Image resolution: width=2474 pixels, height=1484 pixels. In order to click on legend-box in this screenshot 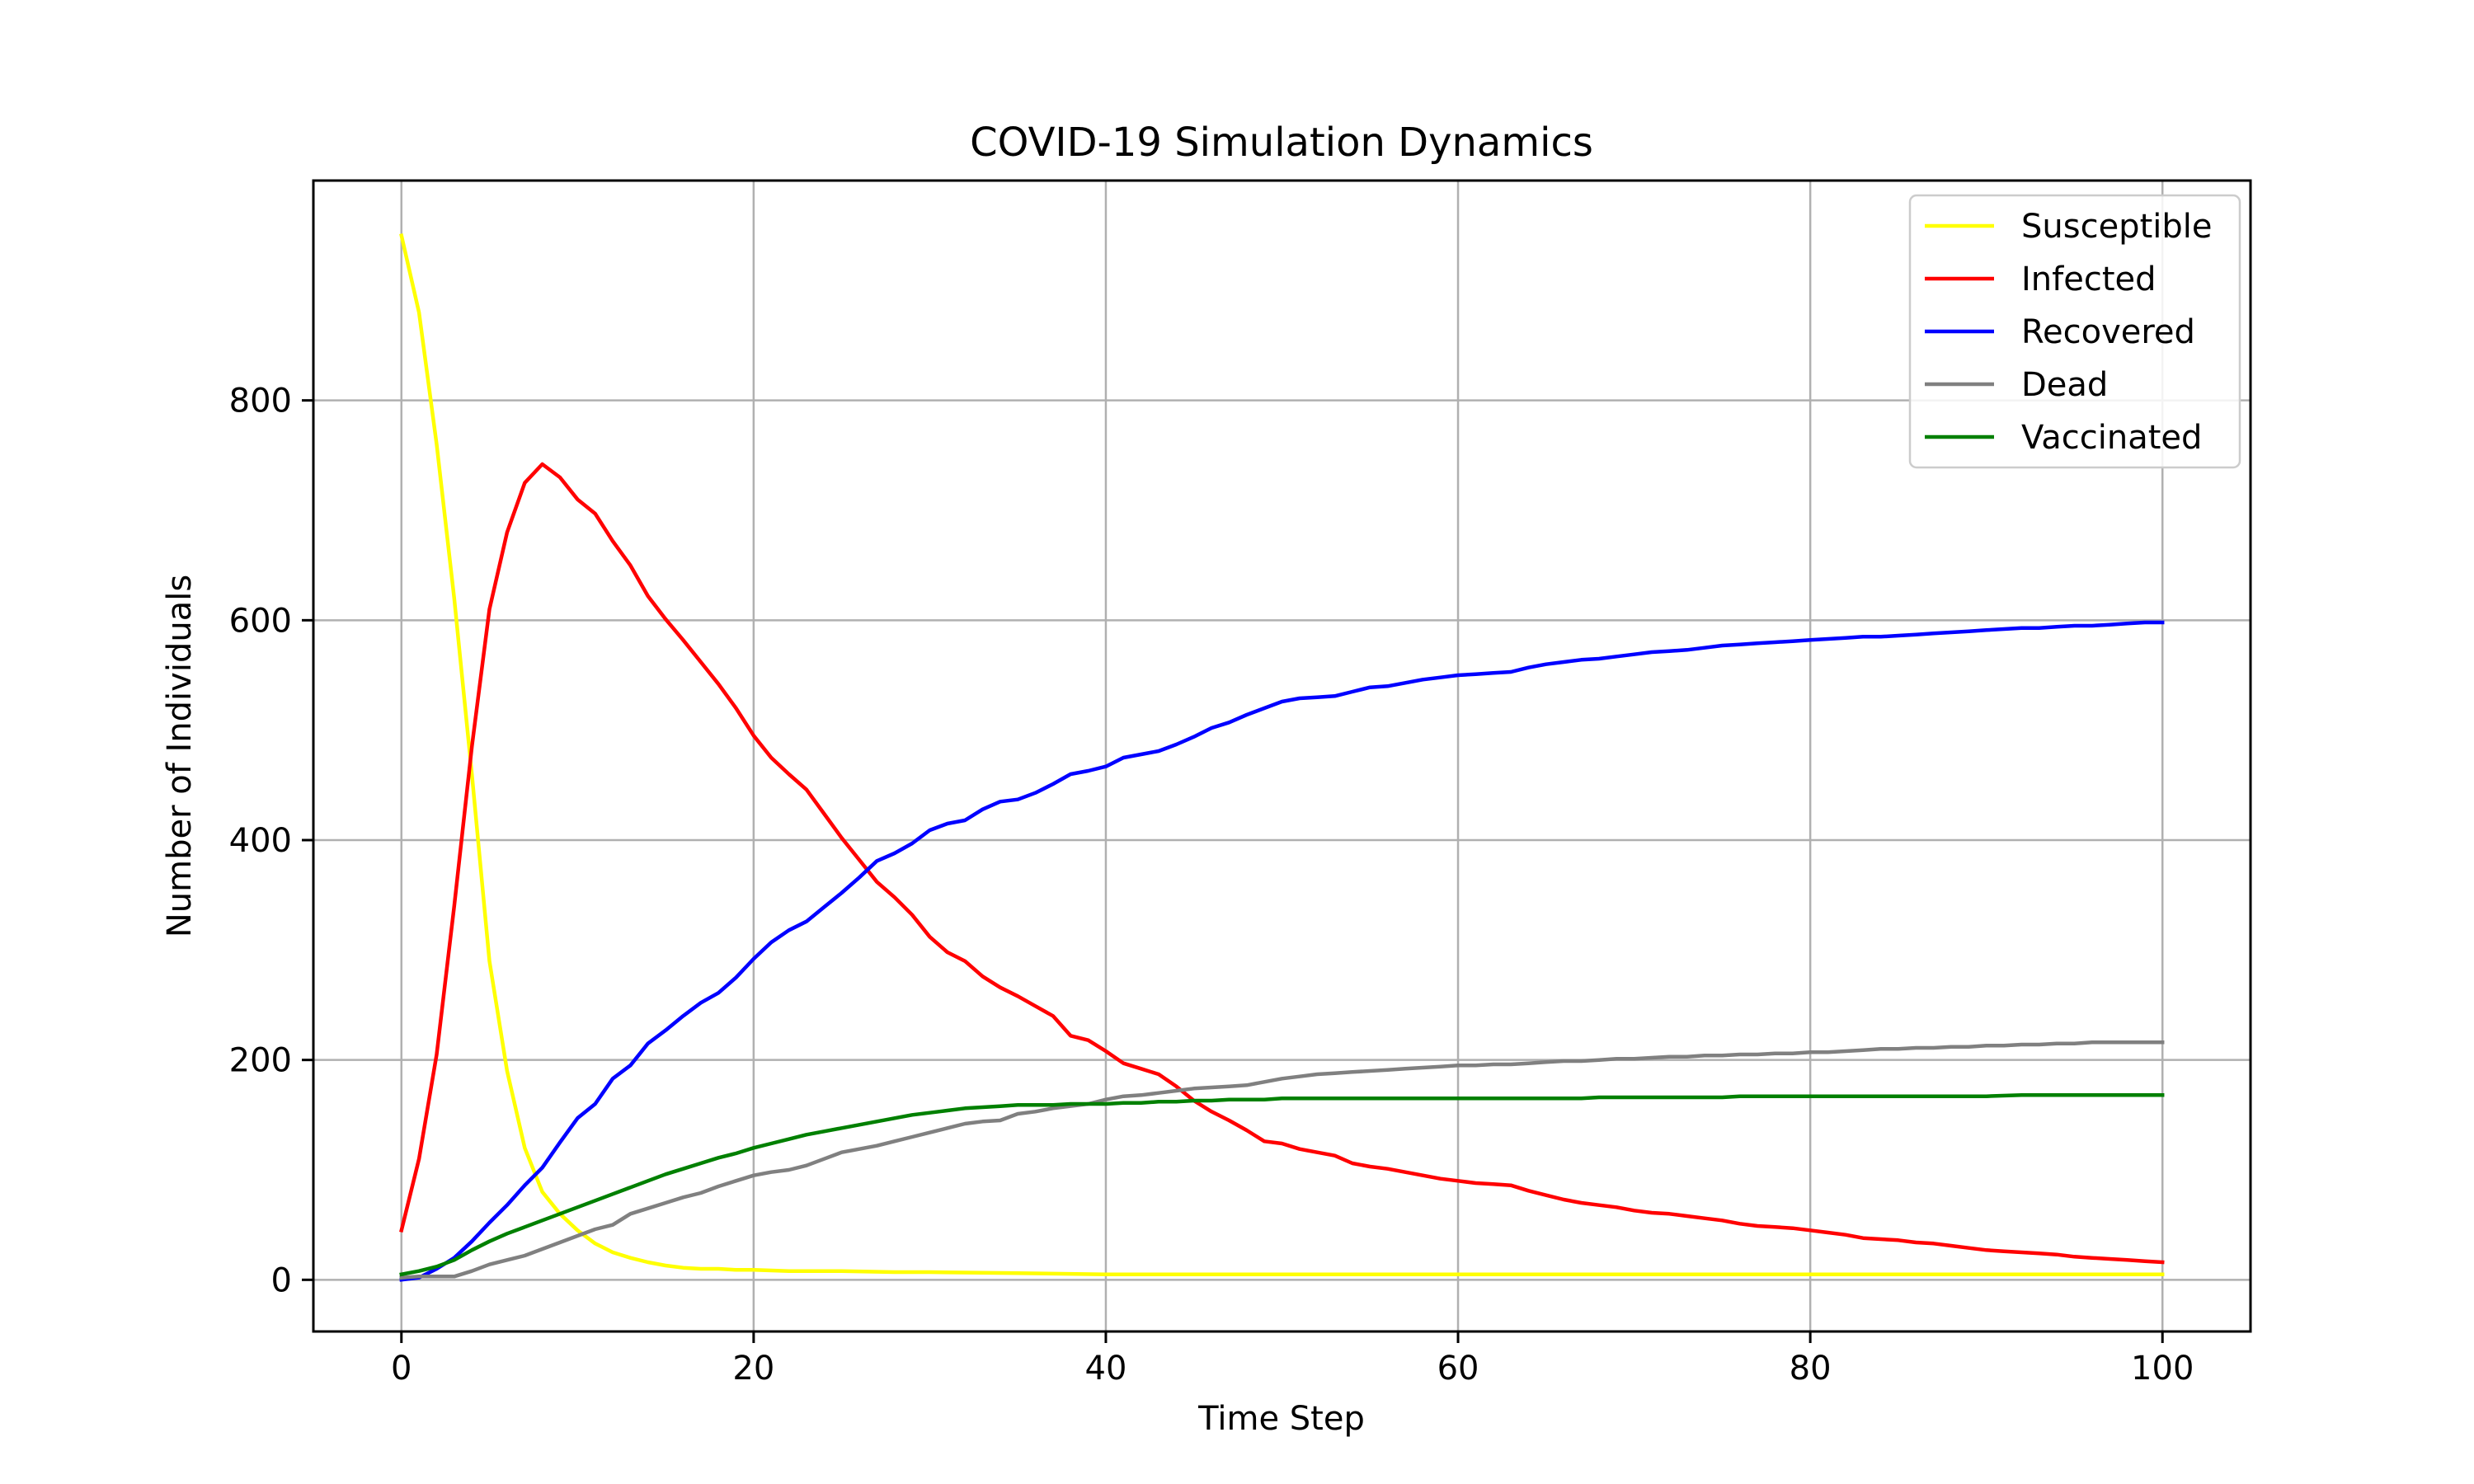, I will do `click(2074, 331)`.